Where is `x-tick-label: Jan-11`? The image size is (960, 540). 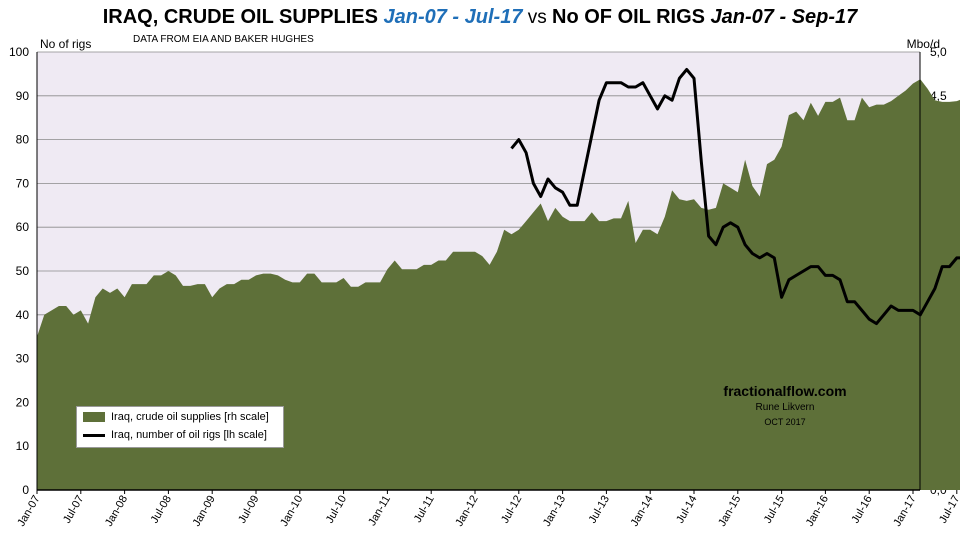 x-tick-label: Jan-11 is located at coordinates (379, 511).